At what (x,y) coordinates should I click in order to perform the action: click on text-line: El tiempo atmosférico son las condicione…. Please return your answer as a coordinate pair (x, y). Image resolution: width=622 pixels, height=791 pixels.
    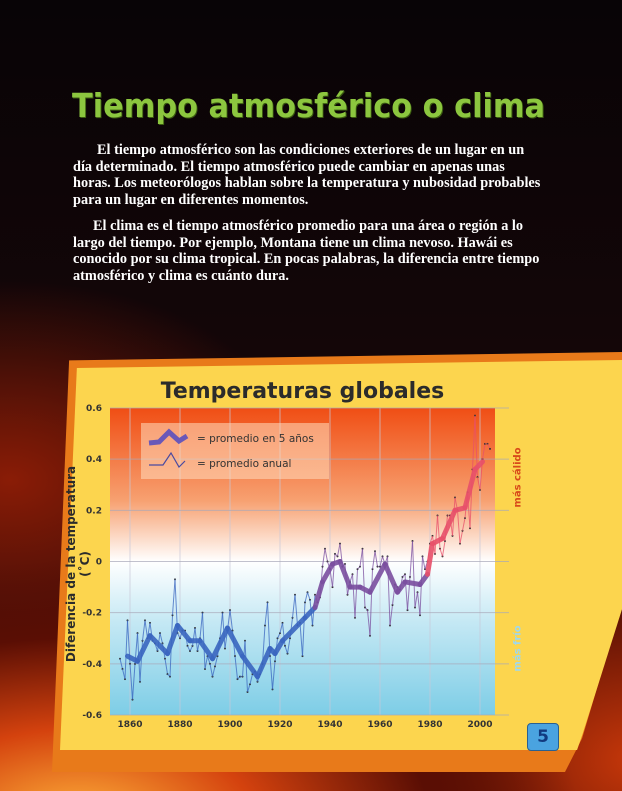
    Looking at the image, I should click on (311, 150).